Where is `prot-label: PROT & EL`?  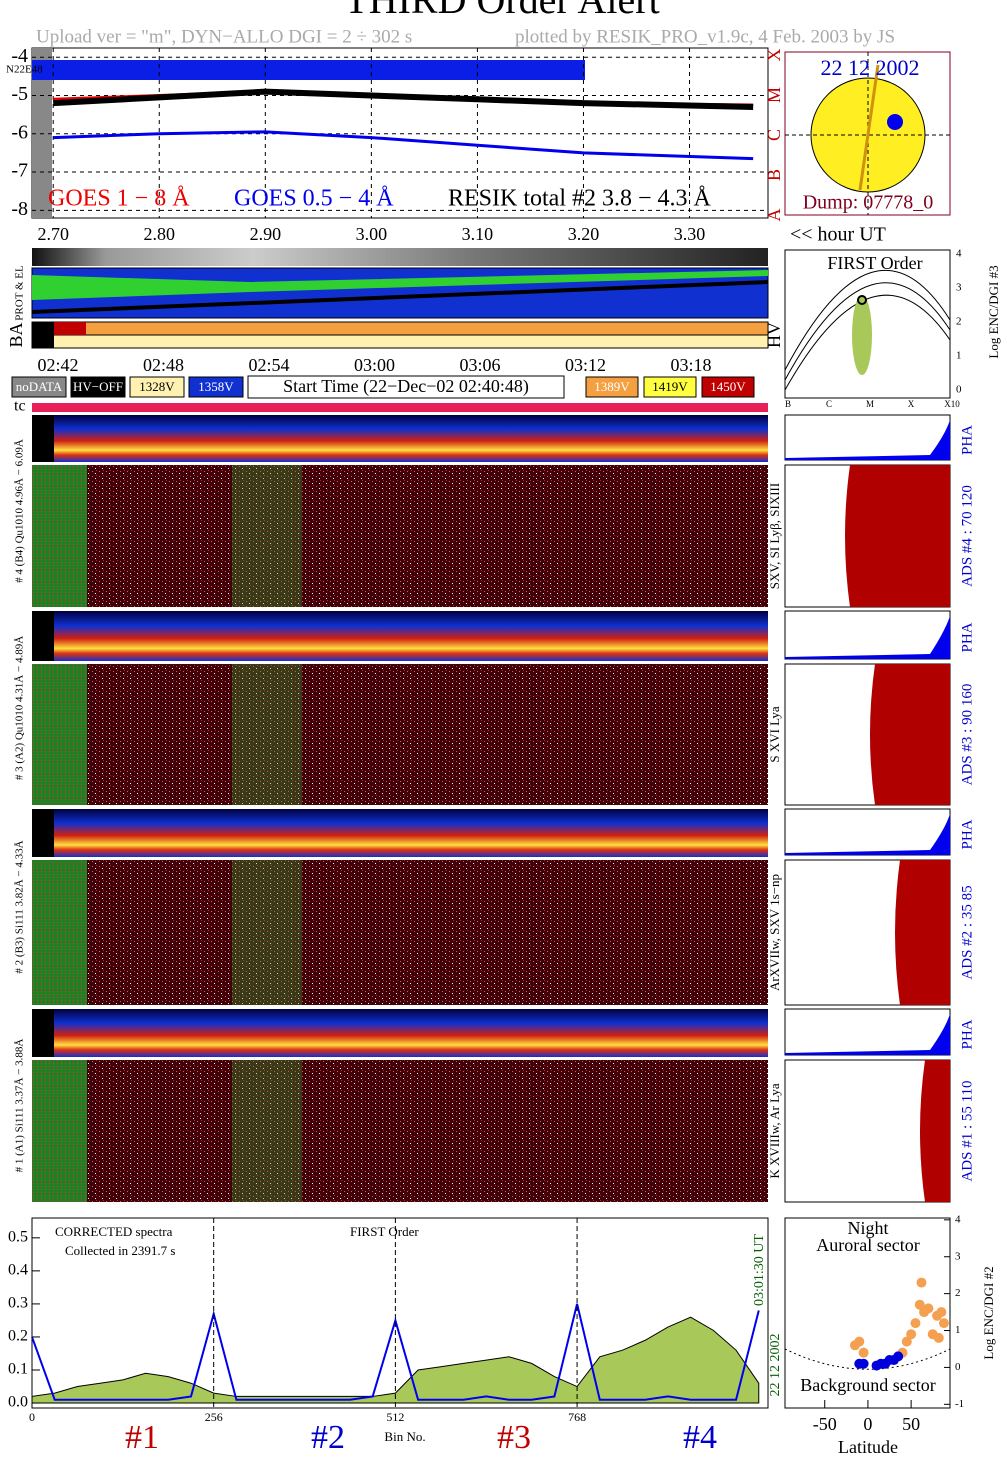 prot-label: PROT & EL is located at coordinates (20, 293).